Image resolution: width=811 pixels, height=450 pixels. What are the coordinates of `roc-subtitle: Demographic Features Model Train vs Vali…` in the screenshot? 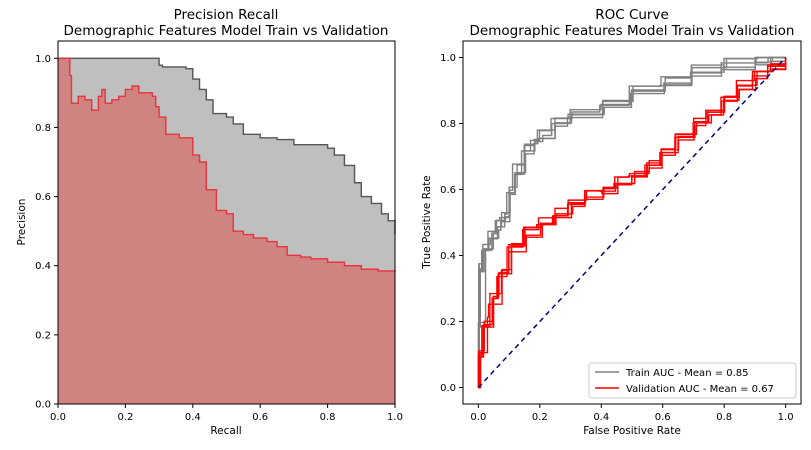 It's located at (632, 31).